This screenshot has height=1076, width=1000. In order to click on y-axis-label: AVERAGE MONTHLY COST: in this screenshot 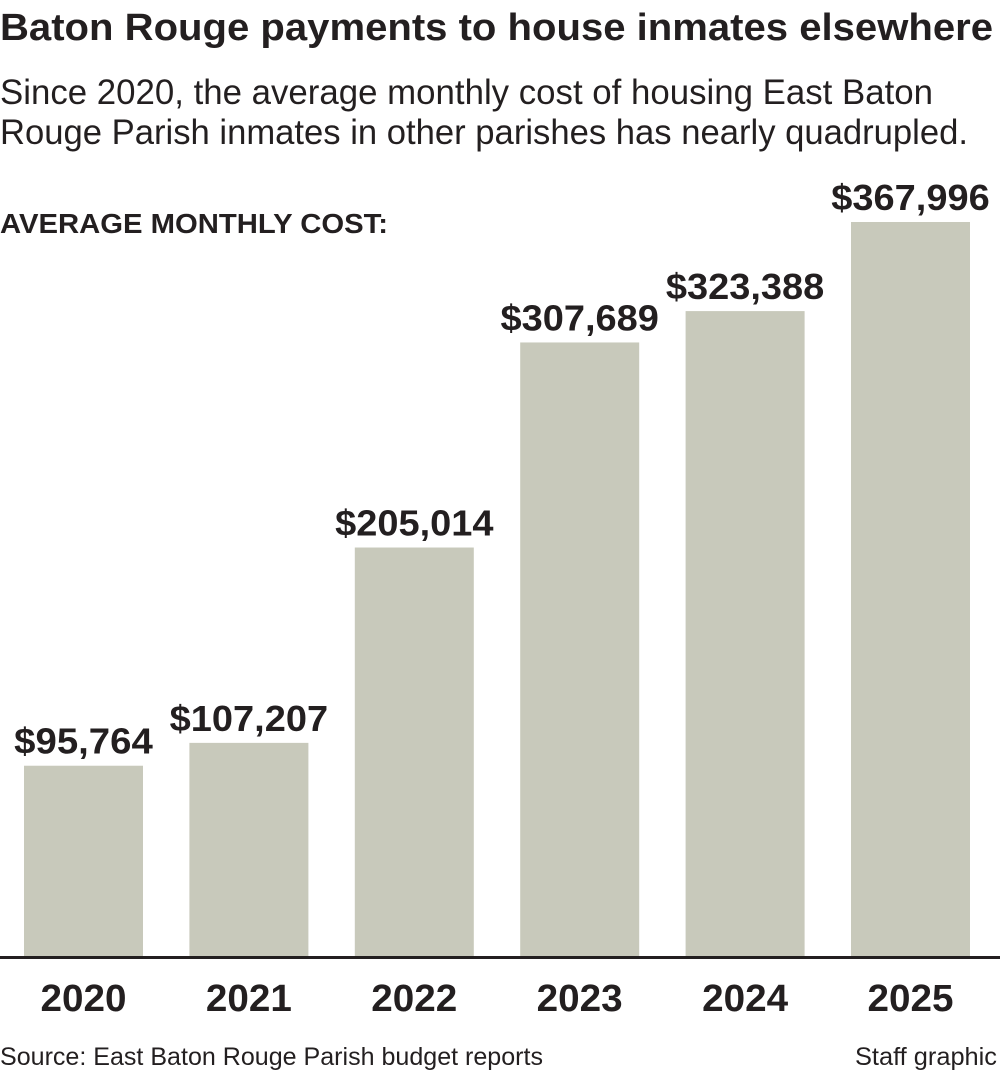, I will do `click(194, 223)`.